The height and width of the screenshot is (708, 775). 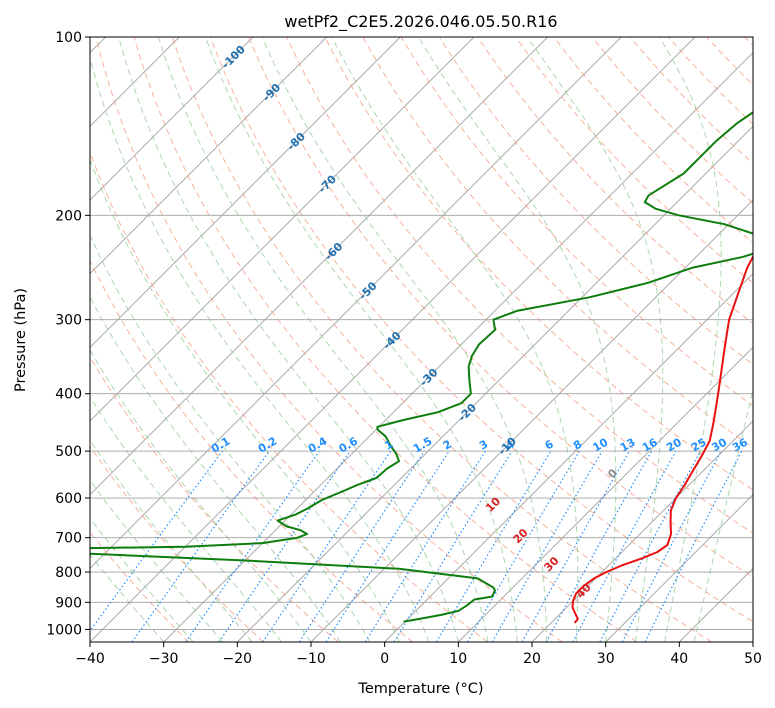 What do you see at coordinates (68, 573) in the screenshot?
I see `y-tick-label: 800` at bounding box center [68, 573].